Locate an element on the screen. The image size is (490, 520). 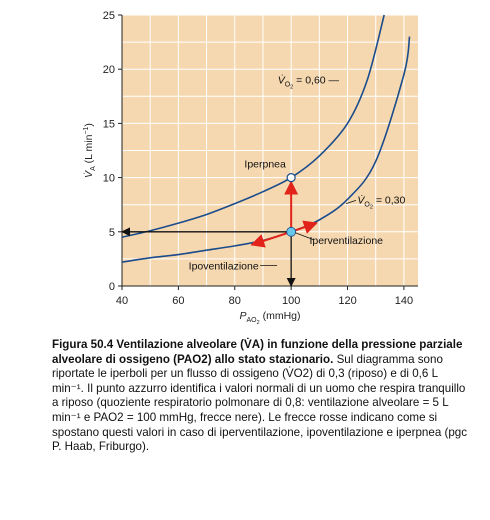
iperpnea-point is located at coordinates (291, 178).